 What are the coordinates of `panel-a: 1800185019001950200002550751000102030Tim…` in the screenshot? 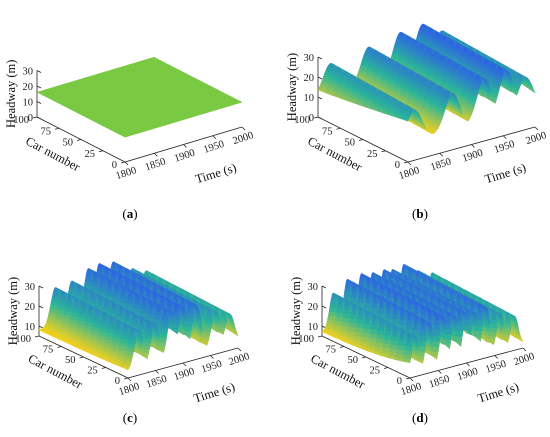 It's located at (129, 121).